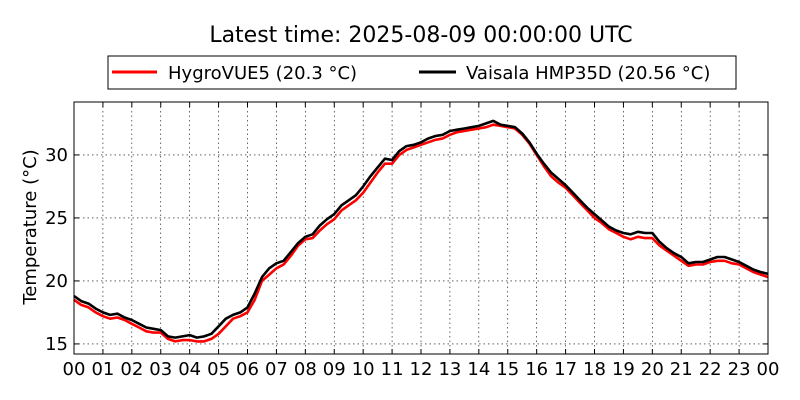 The width and height of the screenshot is (800, 400). I want to click on x-tick-label: 16, so click(536, 369).